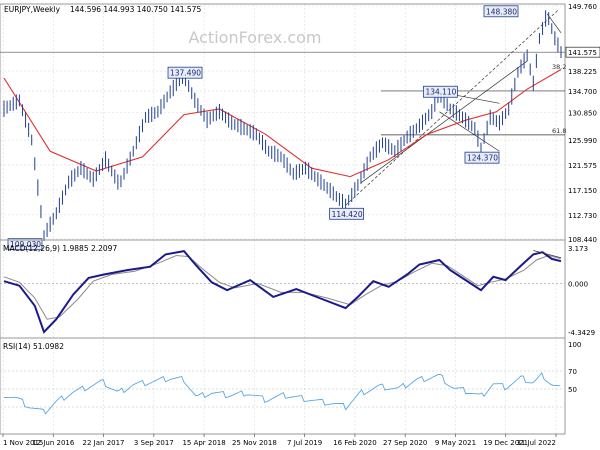 This screenshot has height=450, width=600. I want to click on x-tick-label: 9 May 2021, so click(455, 443).